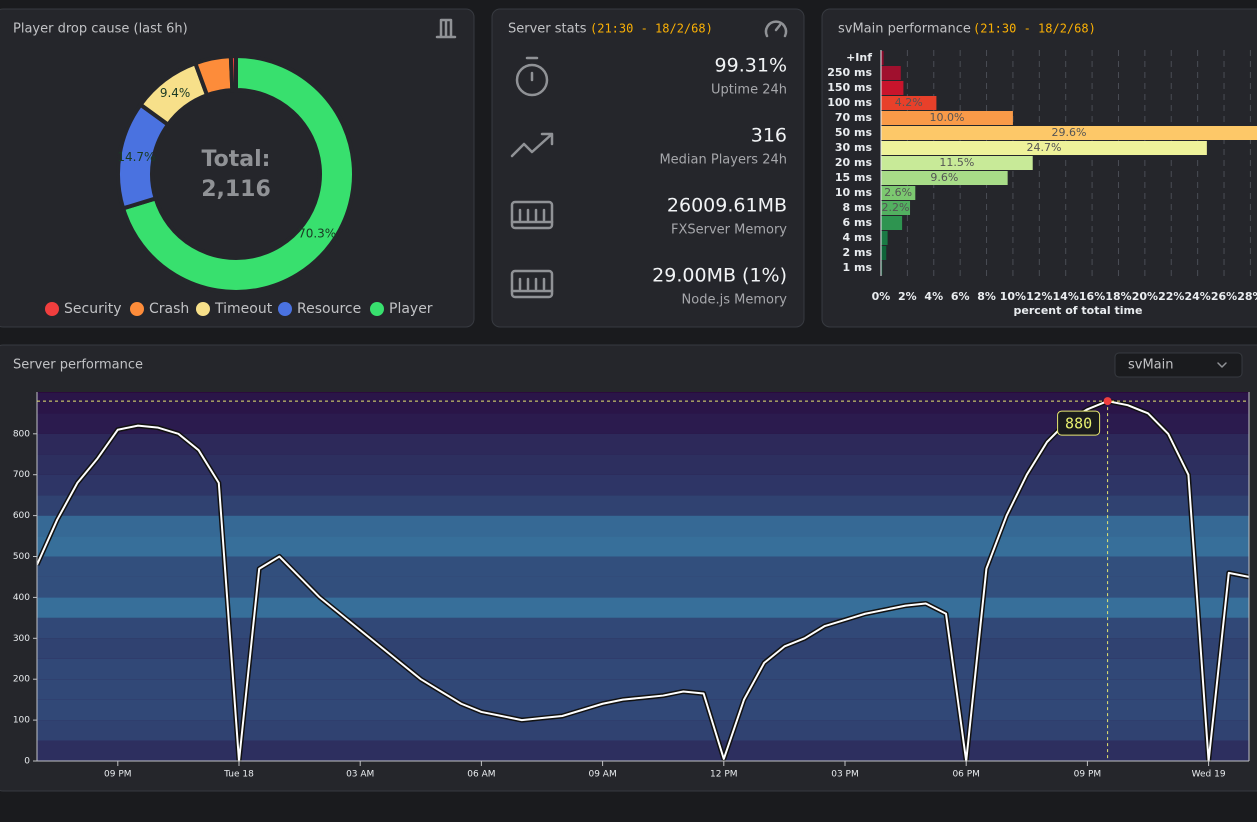  Describe the element at coordinates (93, 309) in the screenshot. I see `legend-label: Security` at that location.